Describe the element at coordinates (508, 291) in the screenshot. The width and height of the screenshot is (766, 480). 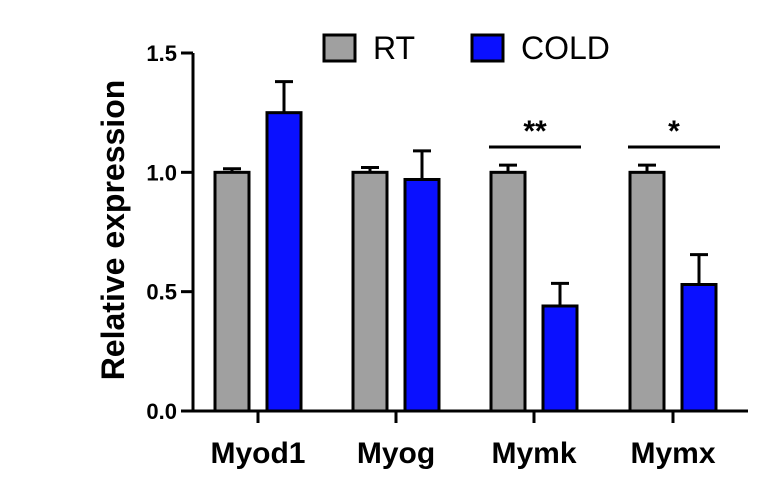
I see `bar-rt-mymk` at that location.